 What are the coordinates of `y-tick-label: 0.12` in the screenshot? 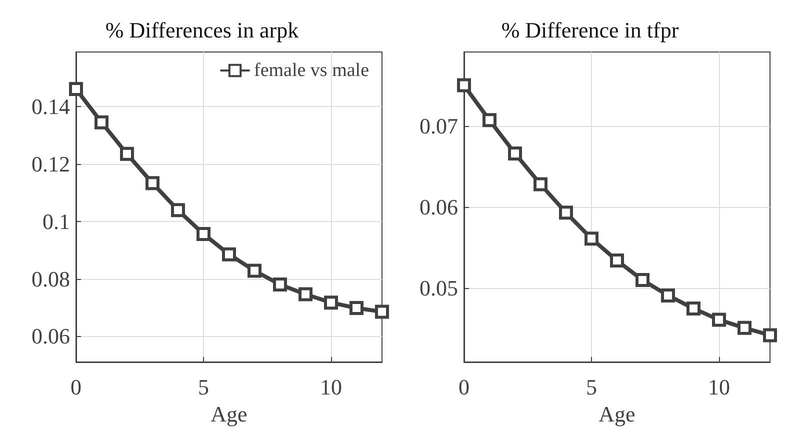 It's located at (51, 163).